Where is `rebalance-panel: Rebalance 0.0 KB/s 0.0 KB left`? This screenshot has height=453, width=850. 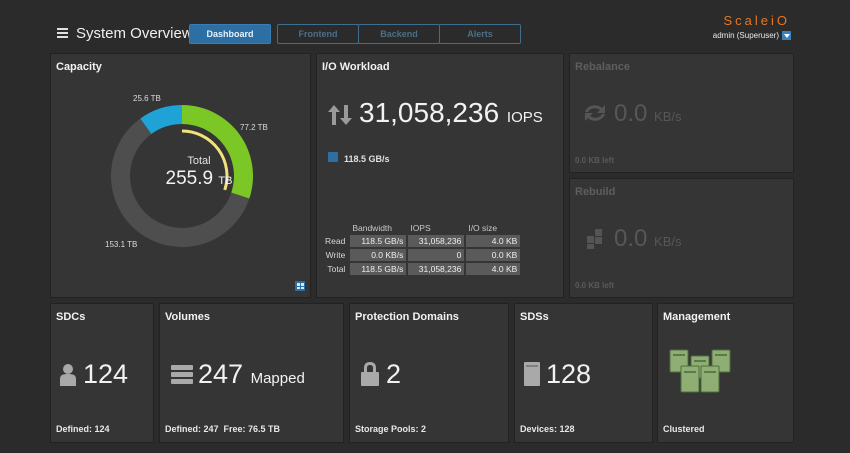
rebalance-panel: Rebalance 0.0 KB/s 0.0 KB left is located at coordinates (681, 113).